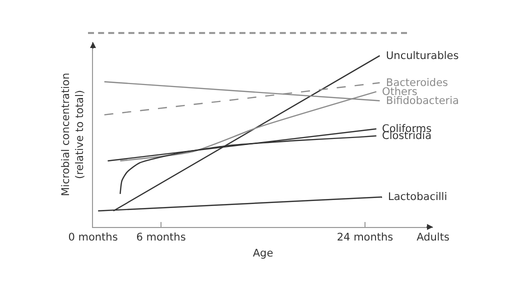  Describe the element at coordinates (418, 197) in the screenshot. I see `series-label: Lactobacilli` at that location.